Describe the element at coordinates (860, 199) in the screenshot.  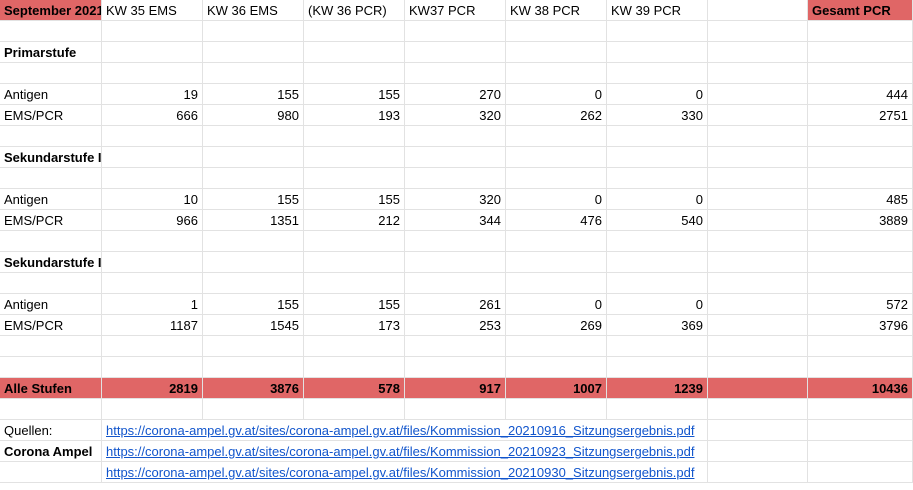
I see `total-cell: 485` at that location.